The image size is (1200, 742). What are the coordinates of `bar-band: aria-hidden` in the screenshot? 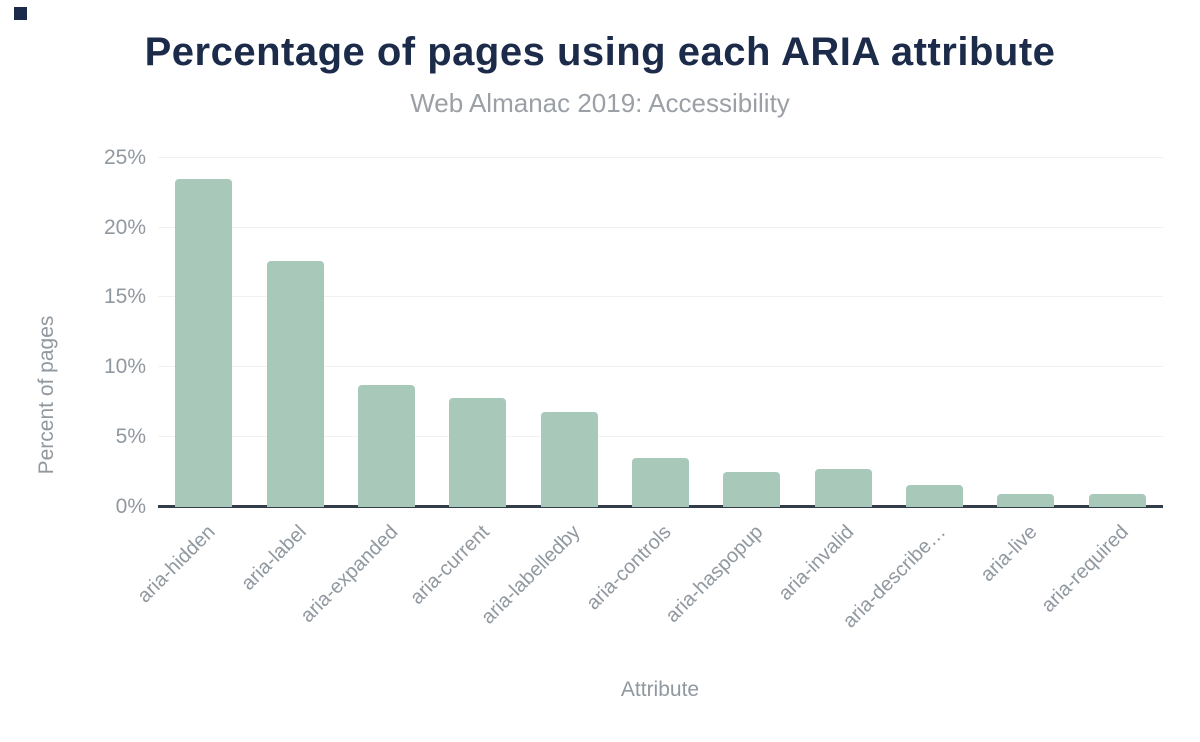 It's located at (191, 377).